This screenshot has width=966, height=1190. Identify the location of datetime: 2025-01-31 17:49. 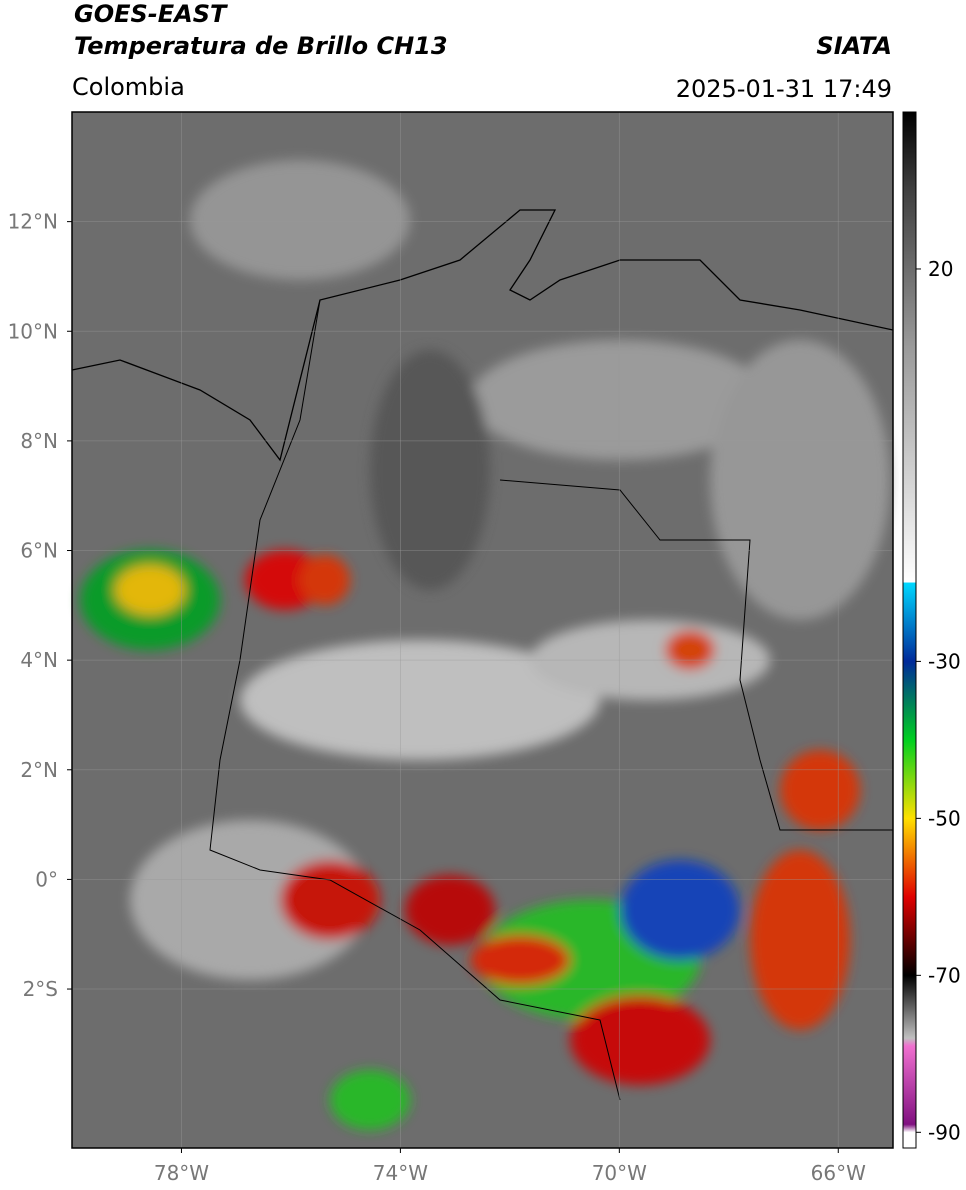
(784, 89).